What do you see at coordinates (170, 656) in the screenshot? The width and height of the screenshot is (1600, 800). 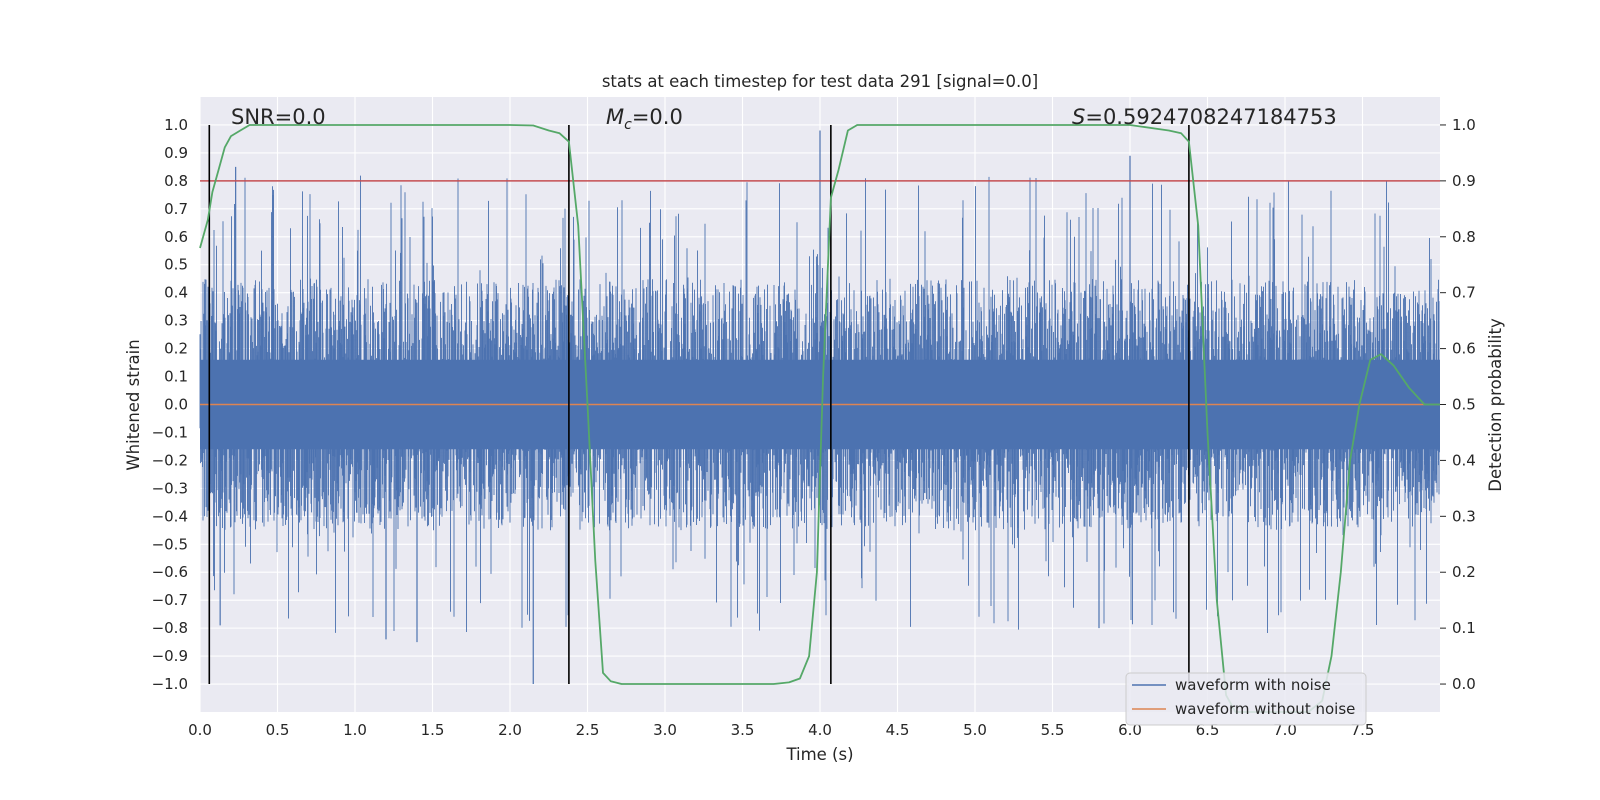 I see `y-tick-label: −0.9` at bounding box center [170, 656].